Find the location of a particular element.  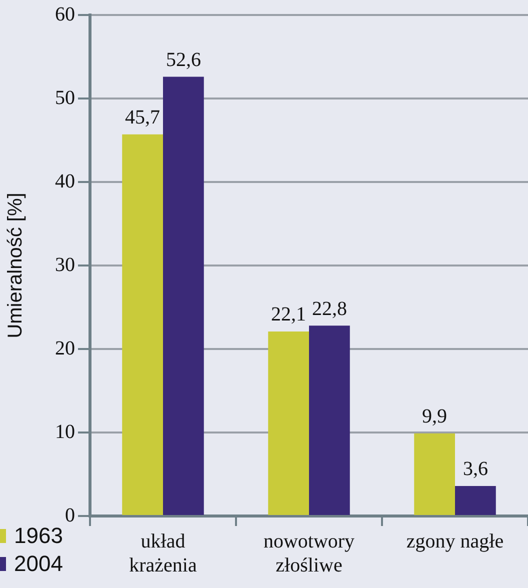

data-label: 9,9 is located at coordinates (435, 417).